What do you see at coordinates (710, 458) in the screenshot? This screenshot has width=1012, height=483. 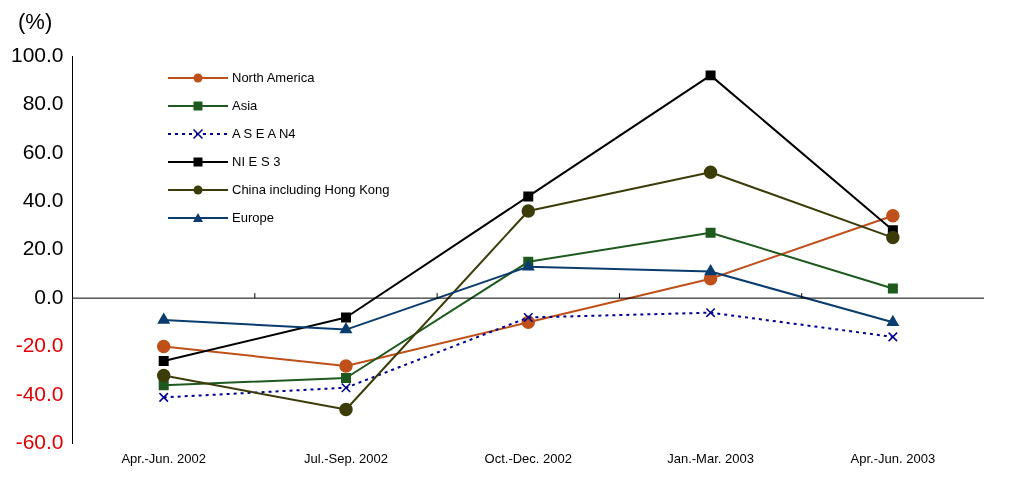 I see `x-tick-label: Jan.-Mar. 2003` at bounding box center [710, 458].